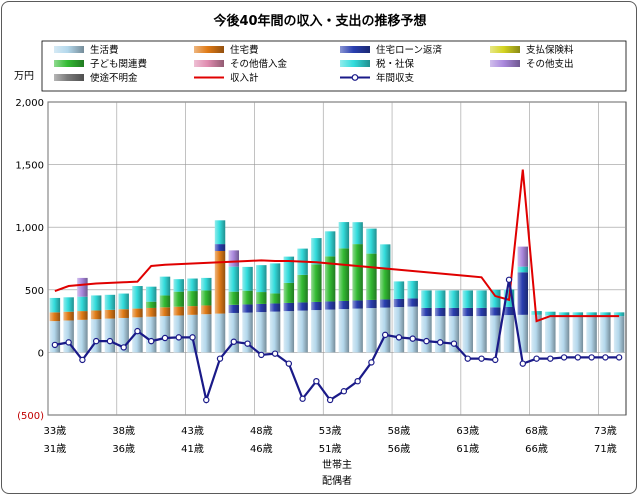 The width and height of the screenshot is (638, 495). Describe the element at coordinates (550, 50) in the screenshot. I see `legend-label-支払保険料: 支払保険料` at that location.